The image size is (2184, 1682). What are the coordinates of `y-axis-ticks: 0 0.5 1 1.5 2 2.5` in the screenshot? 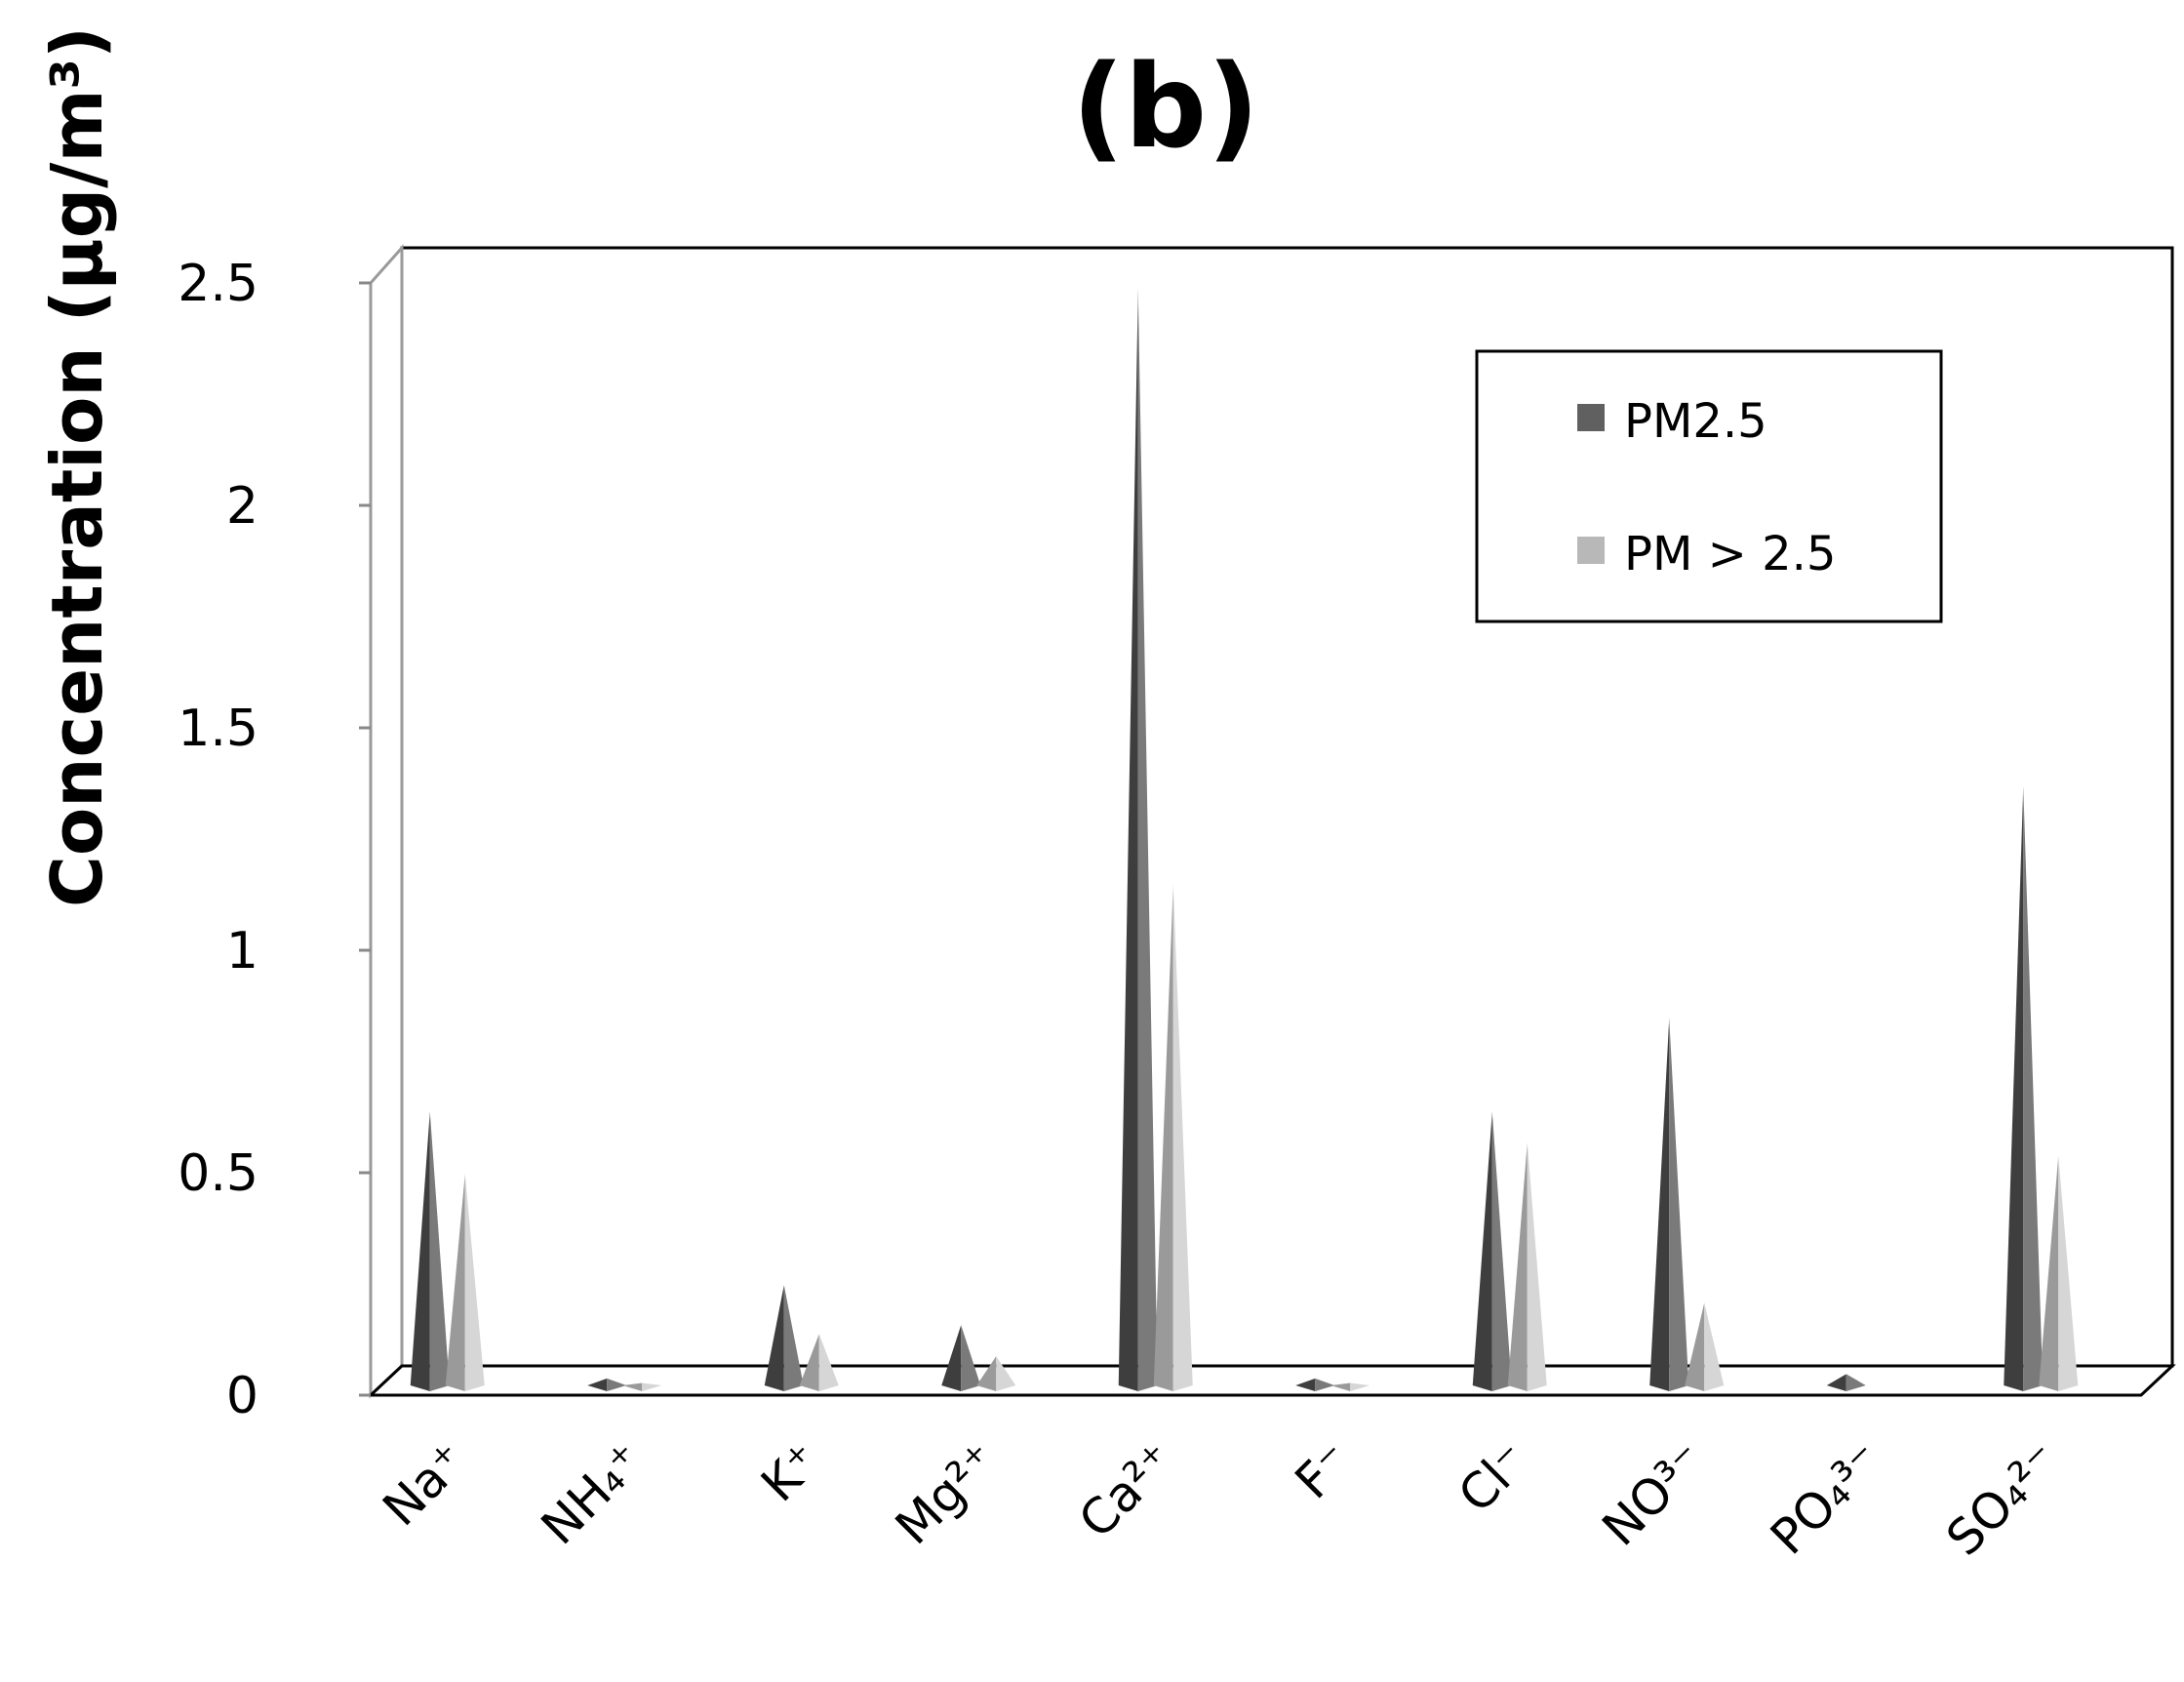 It's located at (274, 840).